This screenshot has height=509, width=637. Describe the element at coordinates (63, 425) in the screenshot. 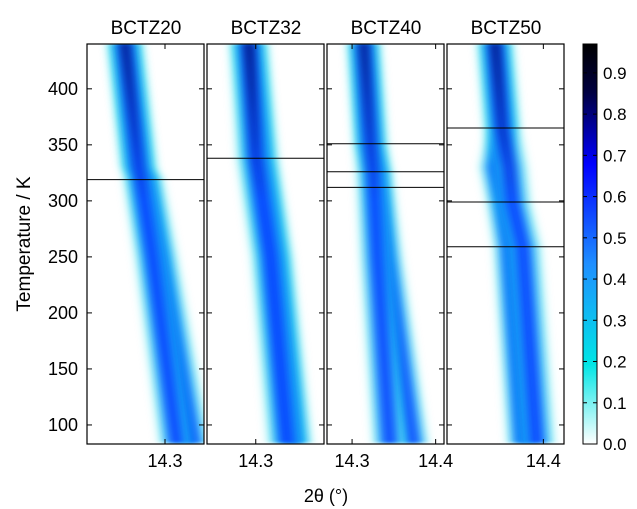

I see `y-tick-label-0: 100` at that location.